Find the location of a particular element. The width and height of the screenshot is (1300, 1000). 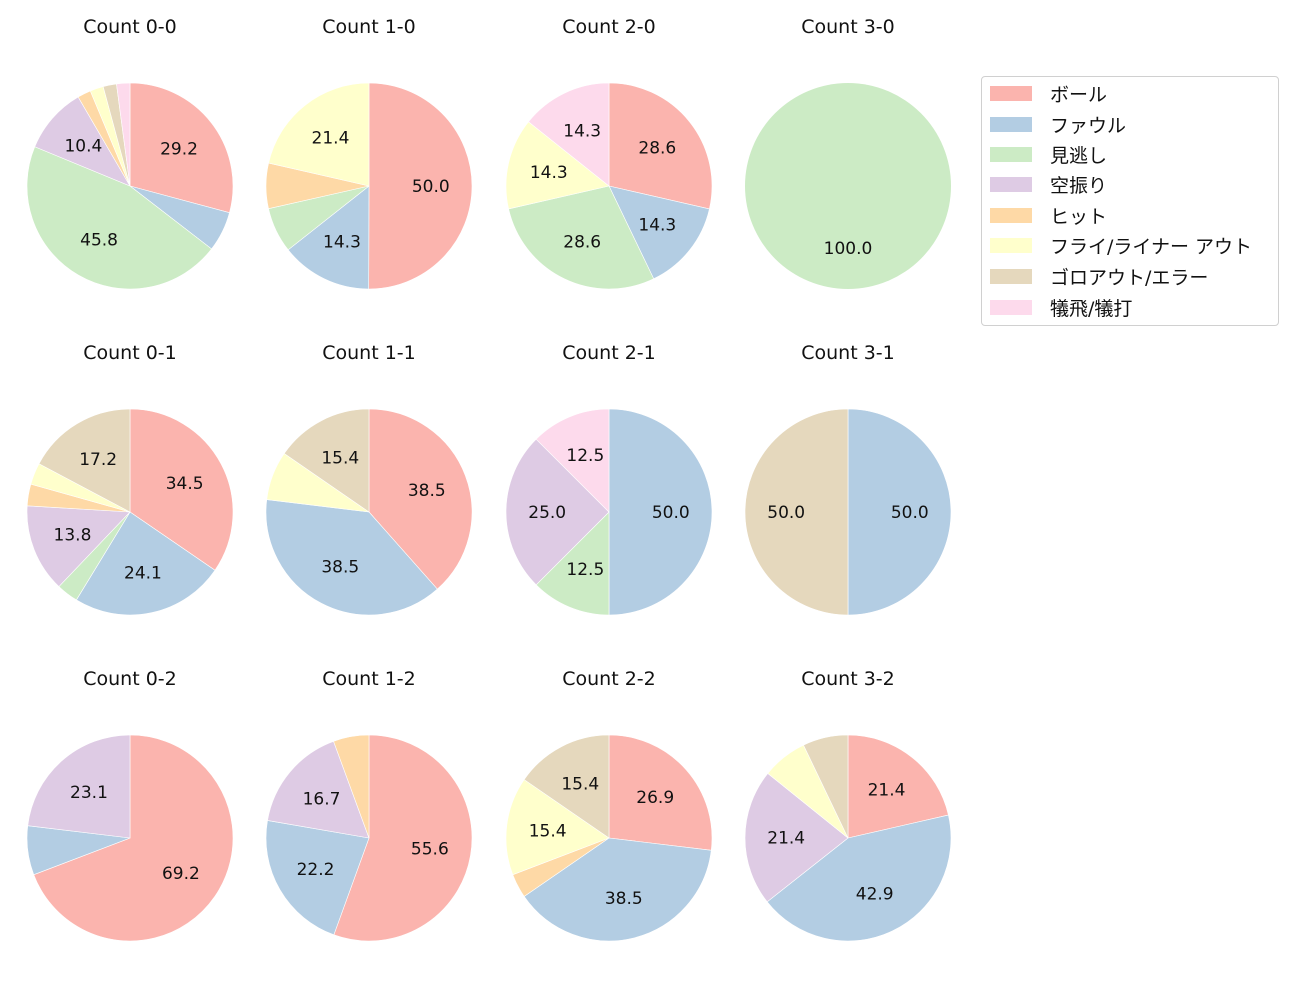

pie: 28.6 14.3 28.6 14.3 14.3 is located at coordinates (609, 186).